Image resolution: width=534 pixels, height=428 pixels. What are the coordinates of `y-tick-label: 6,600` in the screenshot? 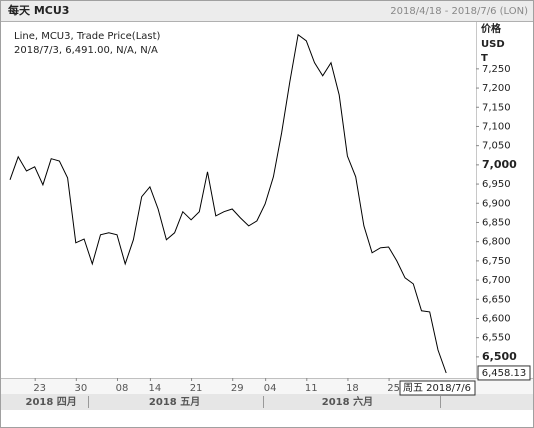 It's located at (496, 318).